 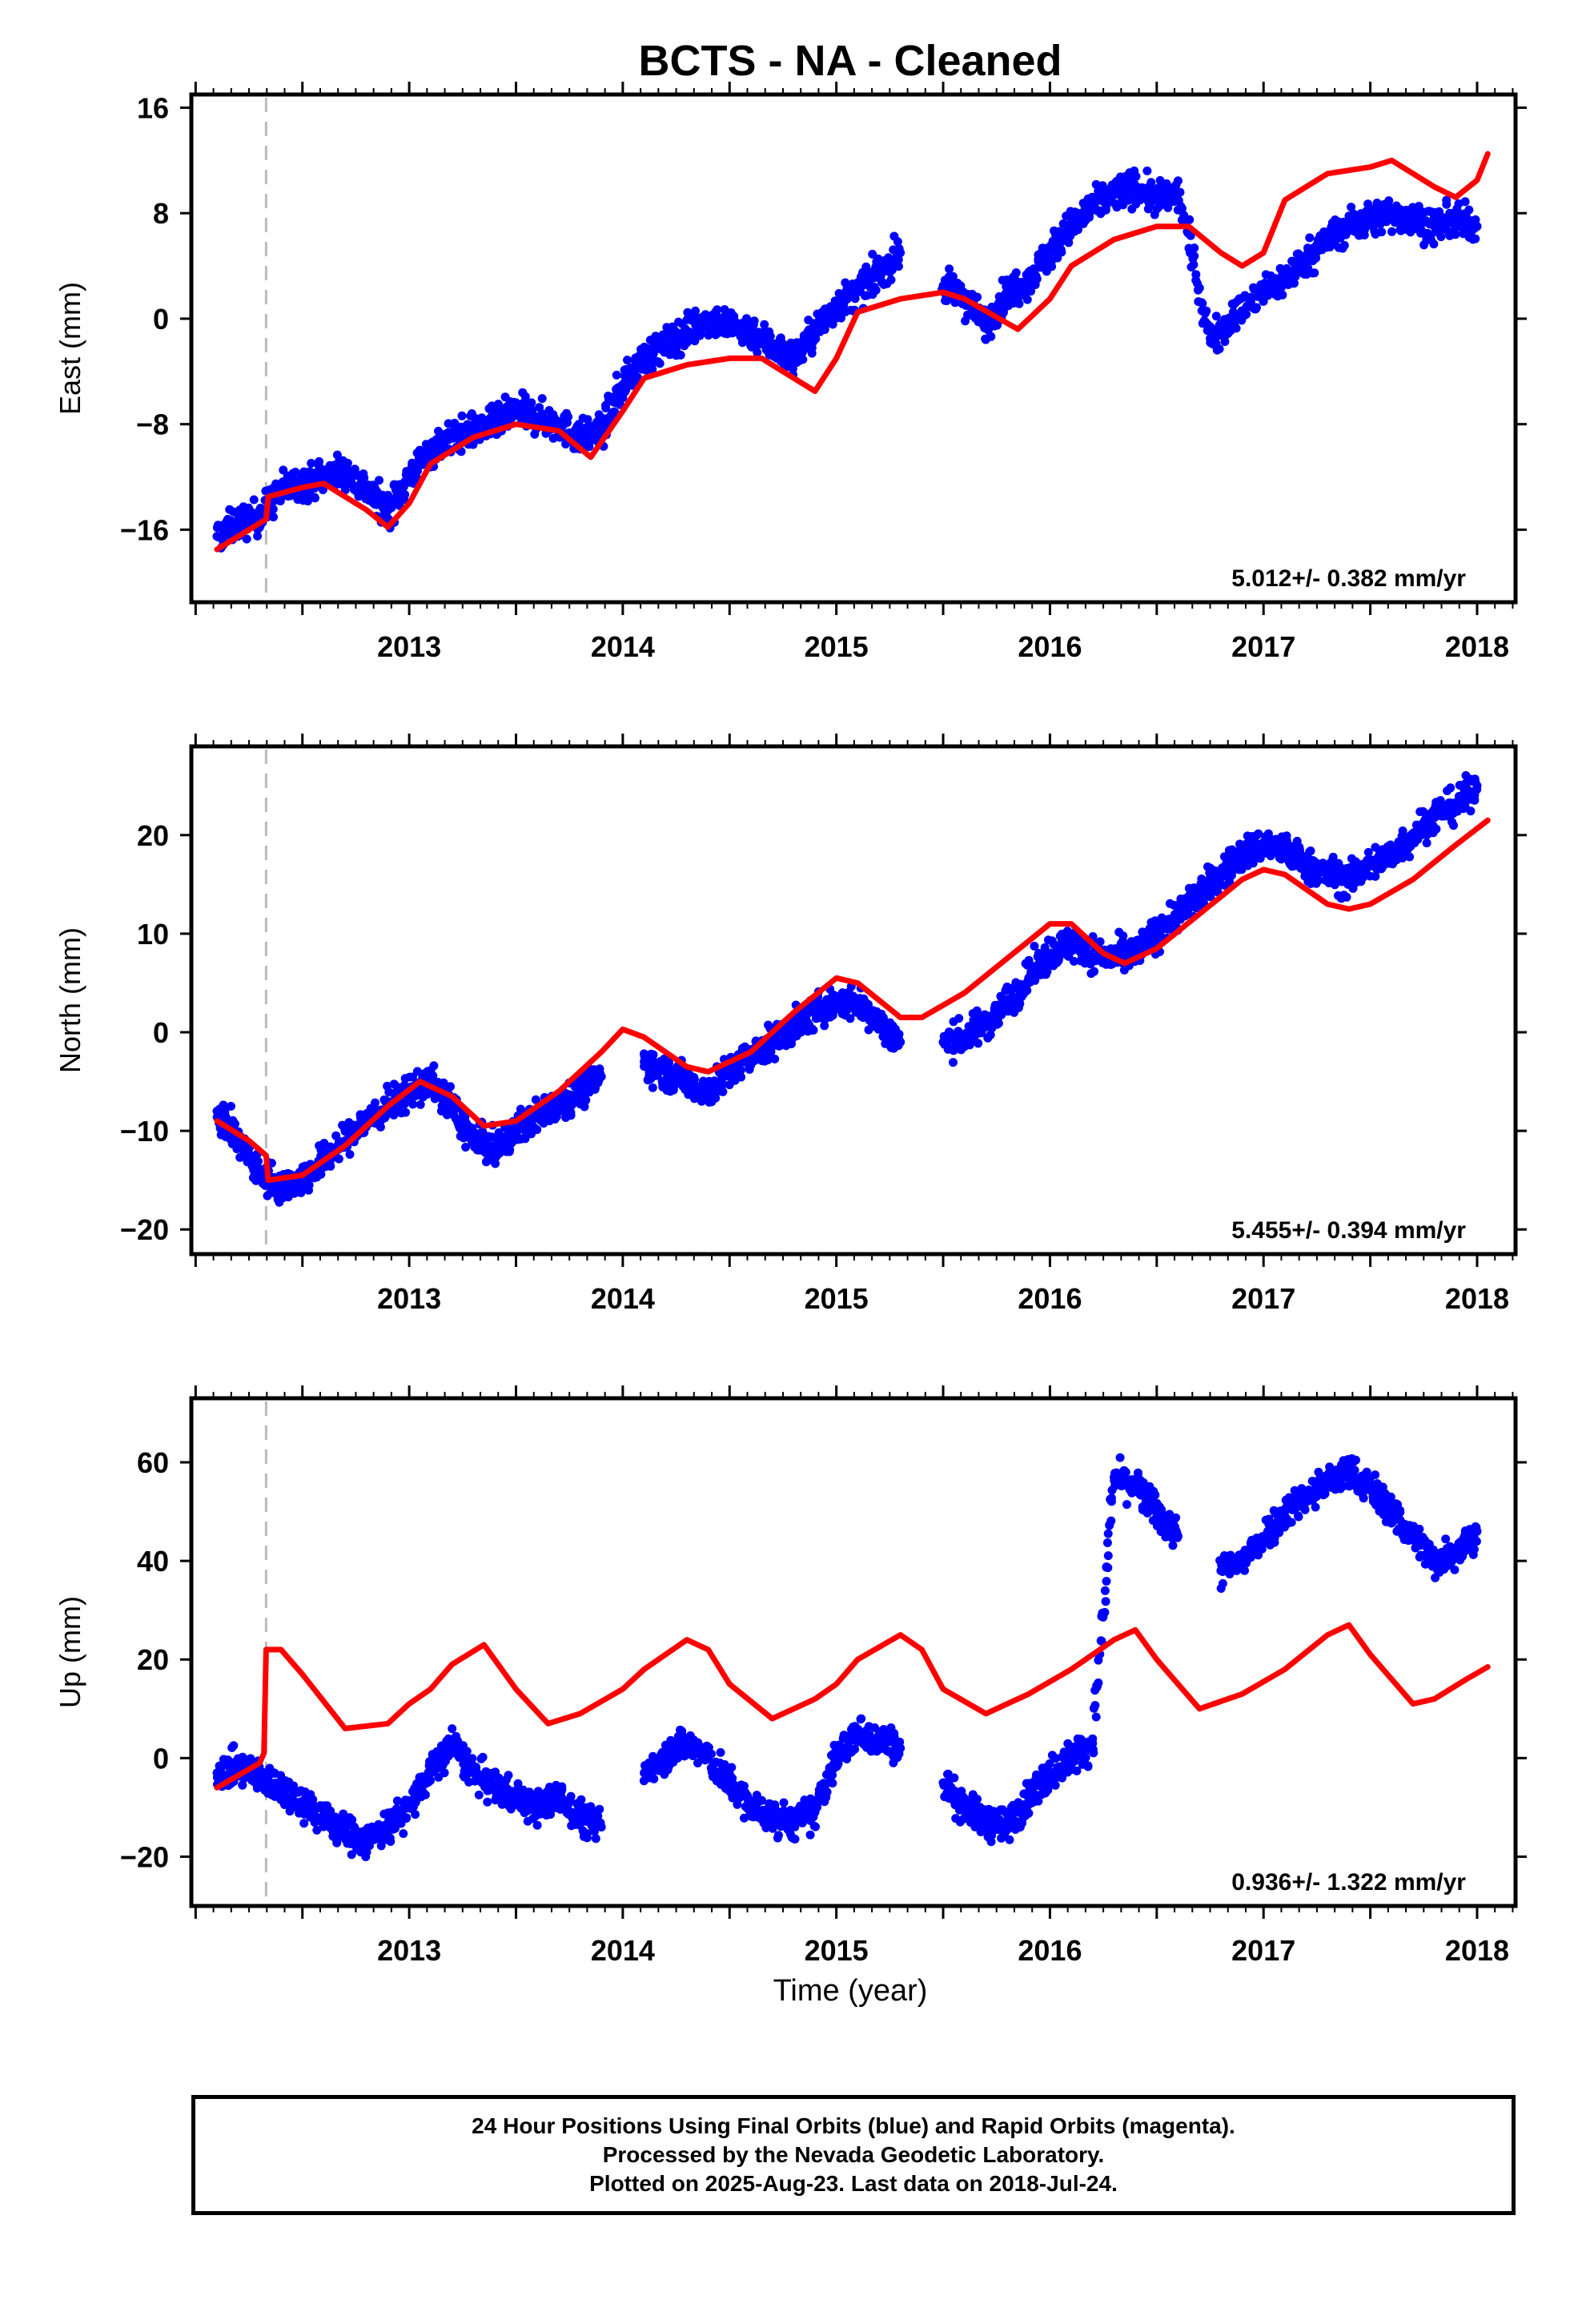 I want to click on y-tick-label: 0, so click(x=161, y=319).